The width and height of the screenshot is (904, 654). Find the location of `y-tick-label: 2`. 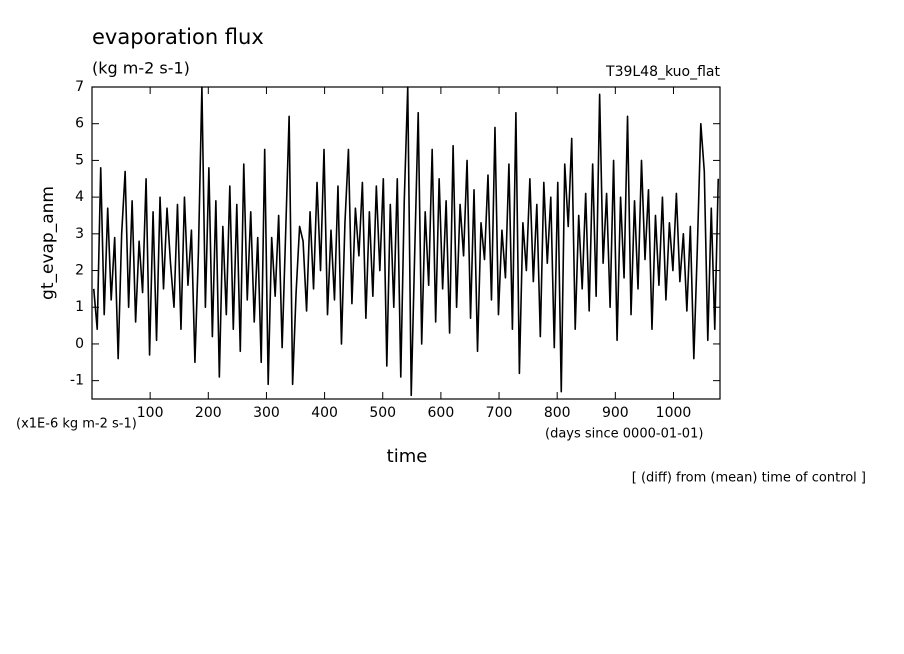

y-tick-label: 2 is located at coordinates (79, 271).